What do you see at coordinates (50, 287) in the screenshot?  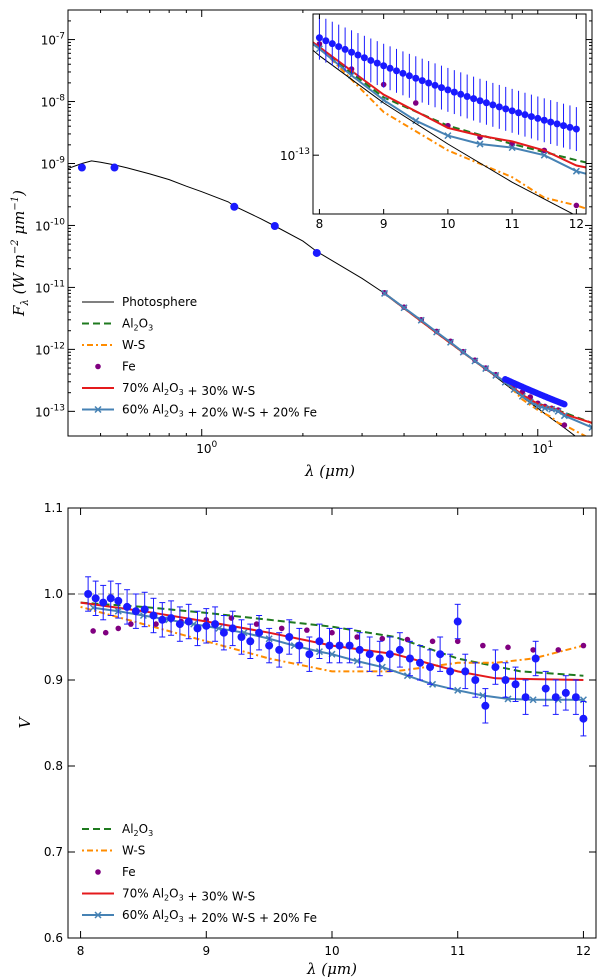 I see `y-tick-label: 10-11` at bounding box center [50, 287].